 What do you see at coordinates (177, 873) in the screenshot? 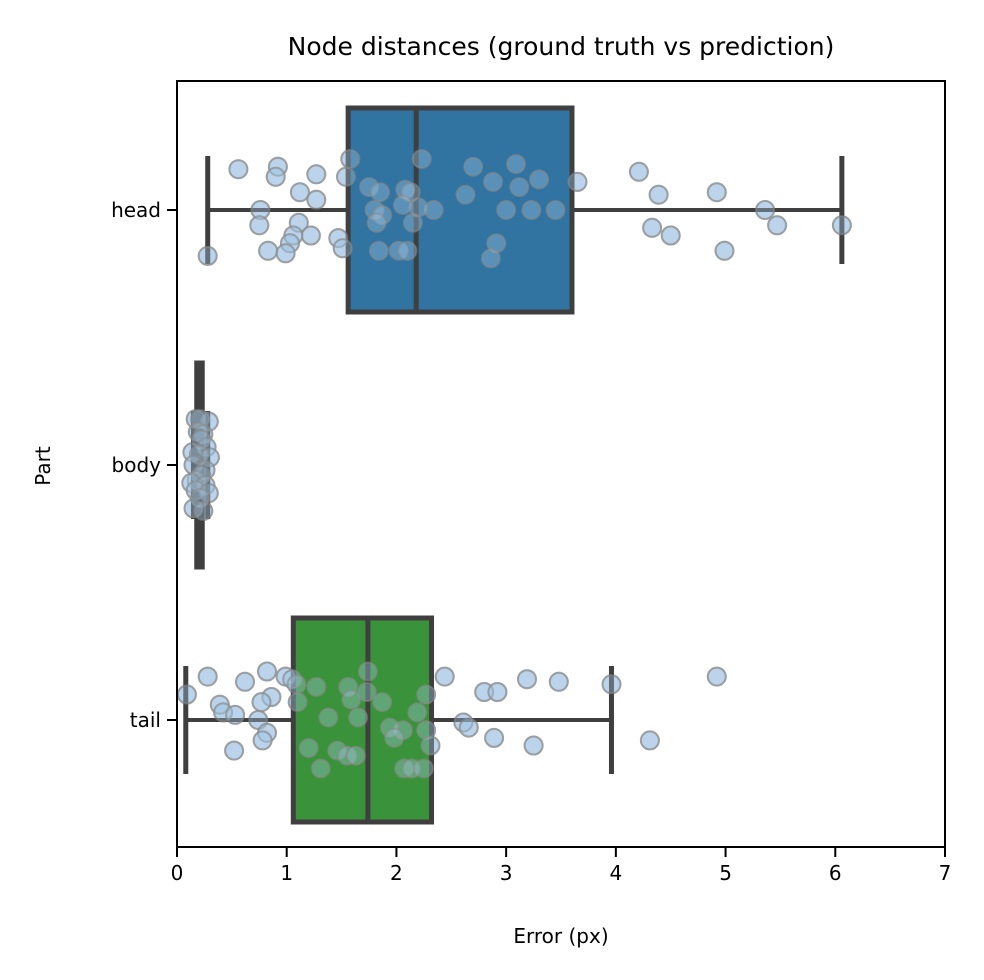
I see `x-tick-label-0: 0` at bounding box center [177, 873].